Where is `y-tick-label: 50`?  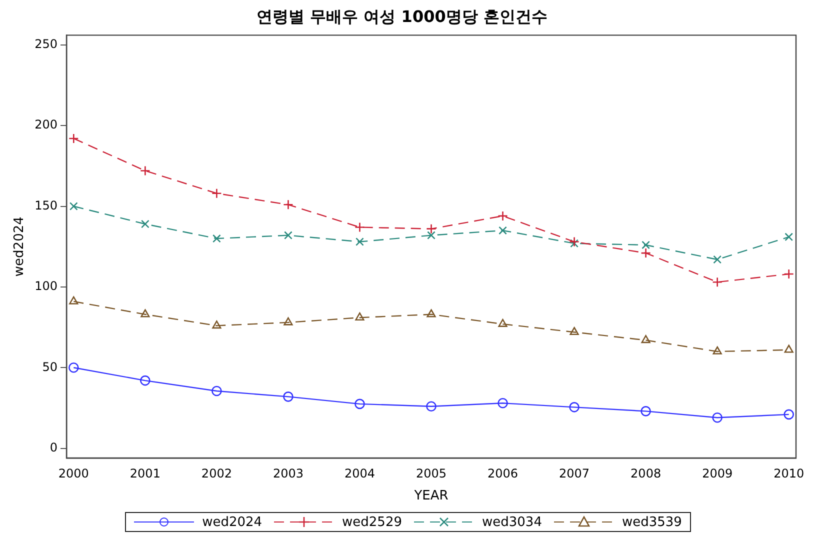
y-tick-label: 50 is located at coordinates (50, 367).